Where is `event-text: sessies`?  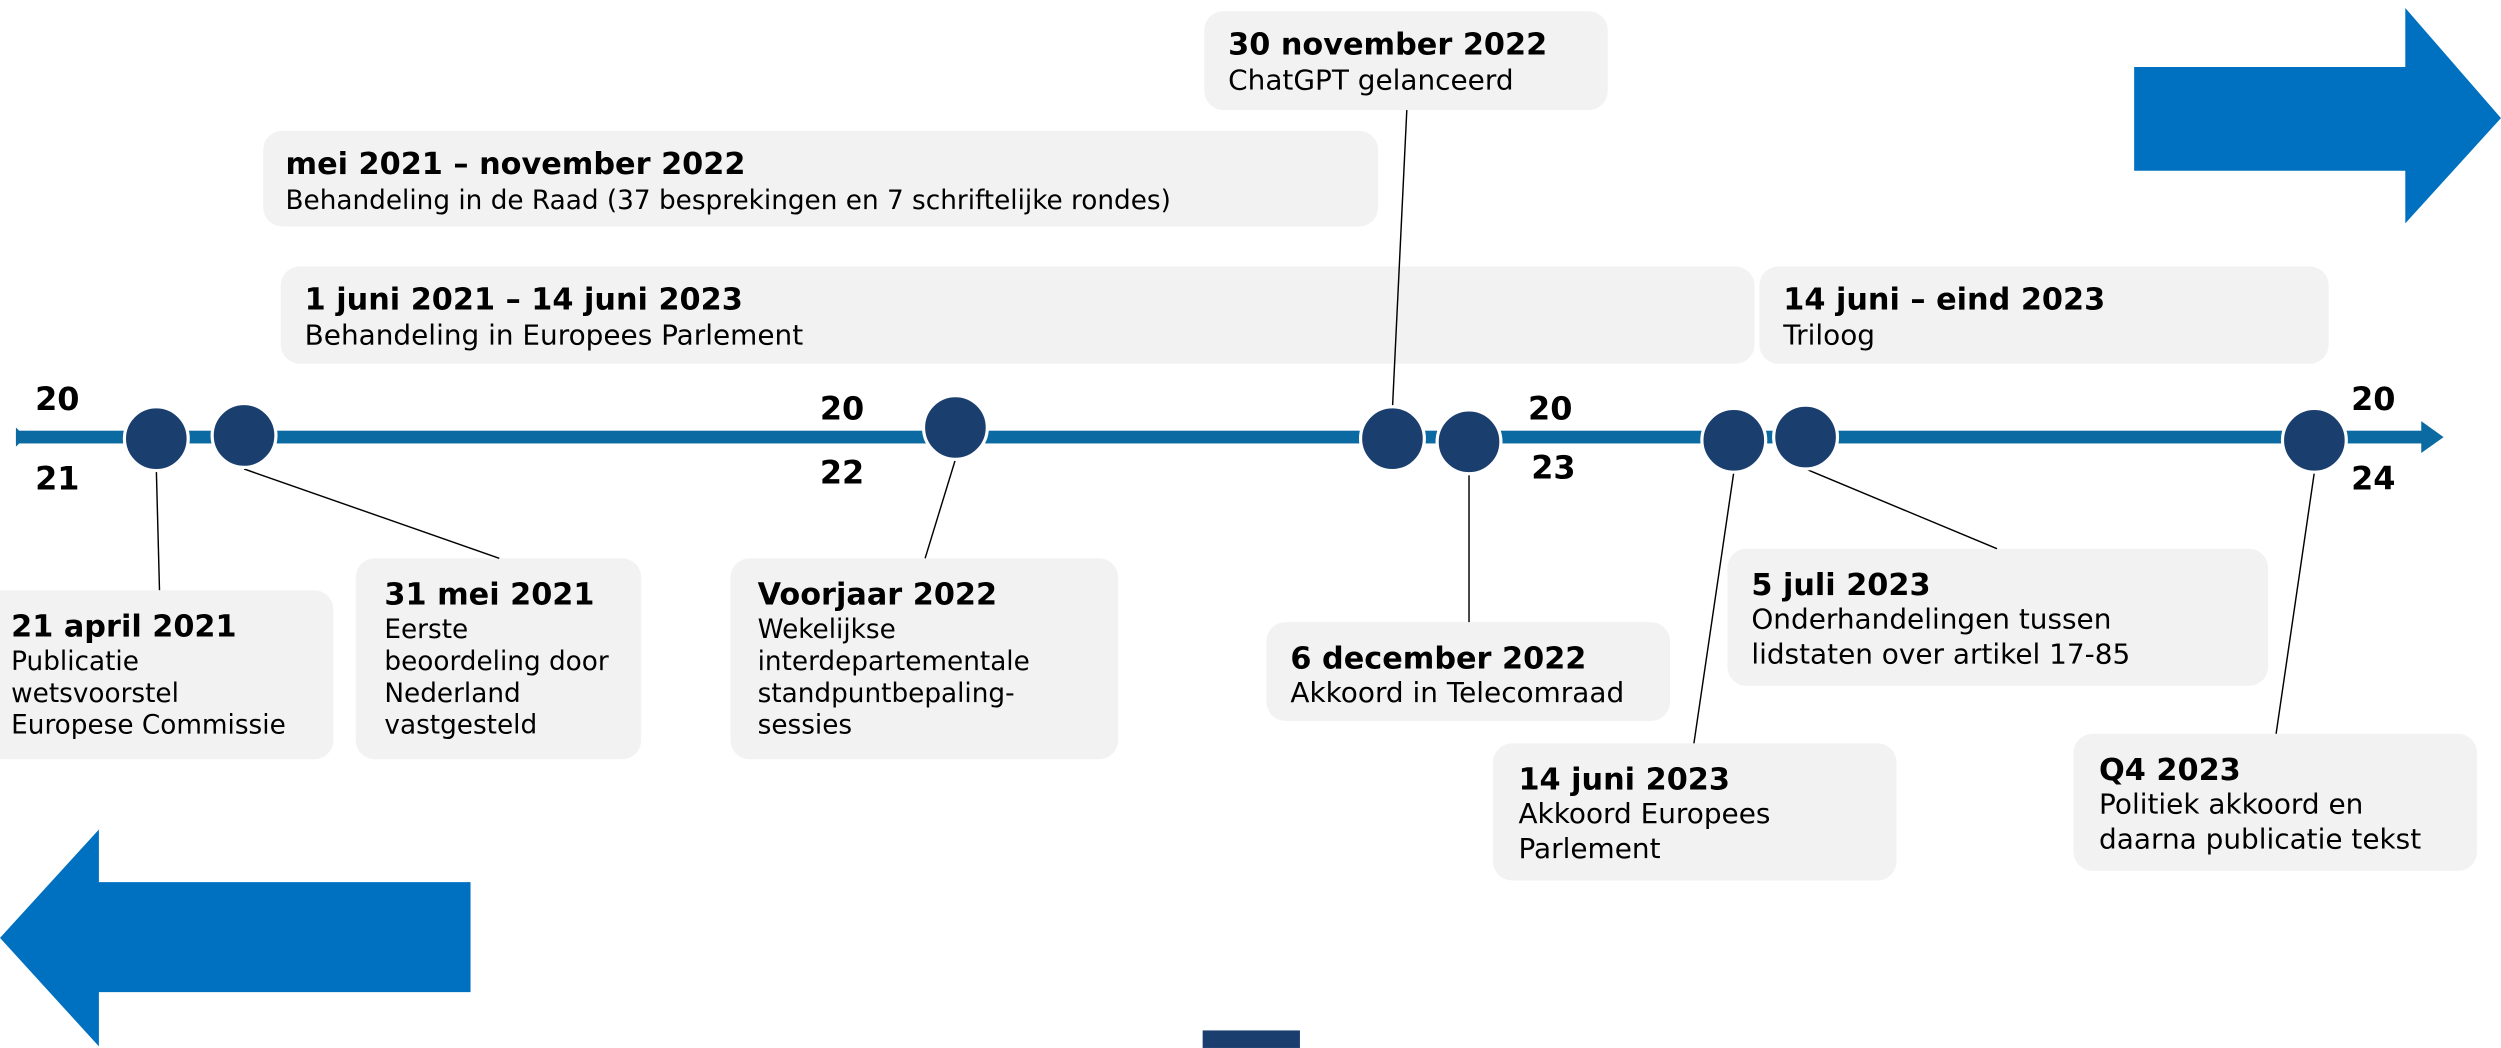 event-text: sessies is located at coordinates (805, 726).